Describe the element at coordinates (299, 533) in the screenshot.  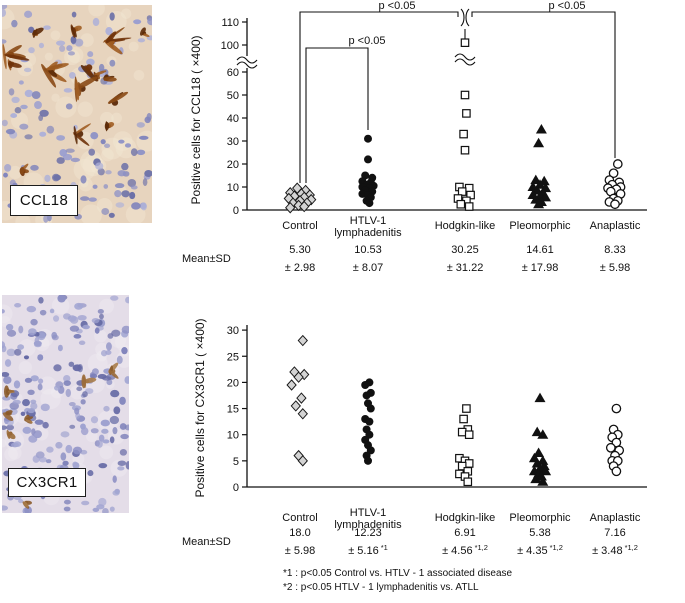
I see `mean-value: 18.0` at that location.